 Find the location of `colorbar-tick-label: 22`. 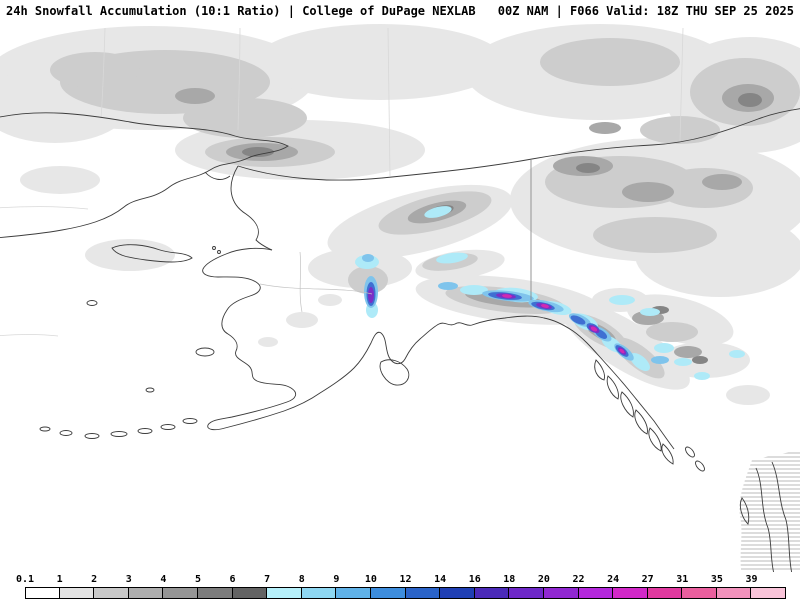

colorbar-tick-label: 22 is located at coordinates (578, 579).